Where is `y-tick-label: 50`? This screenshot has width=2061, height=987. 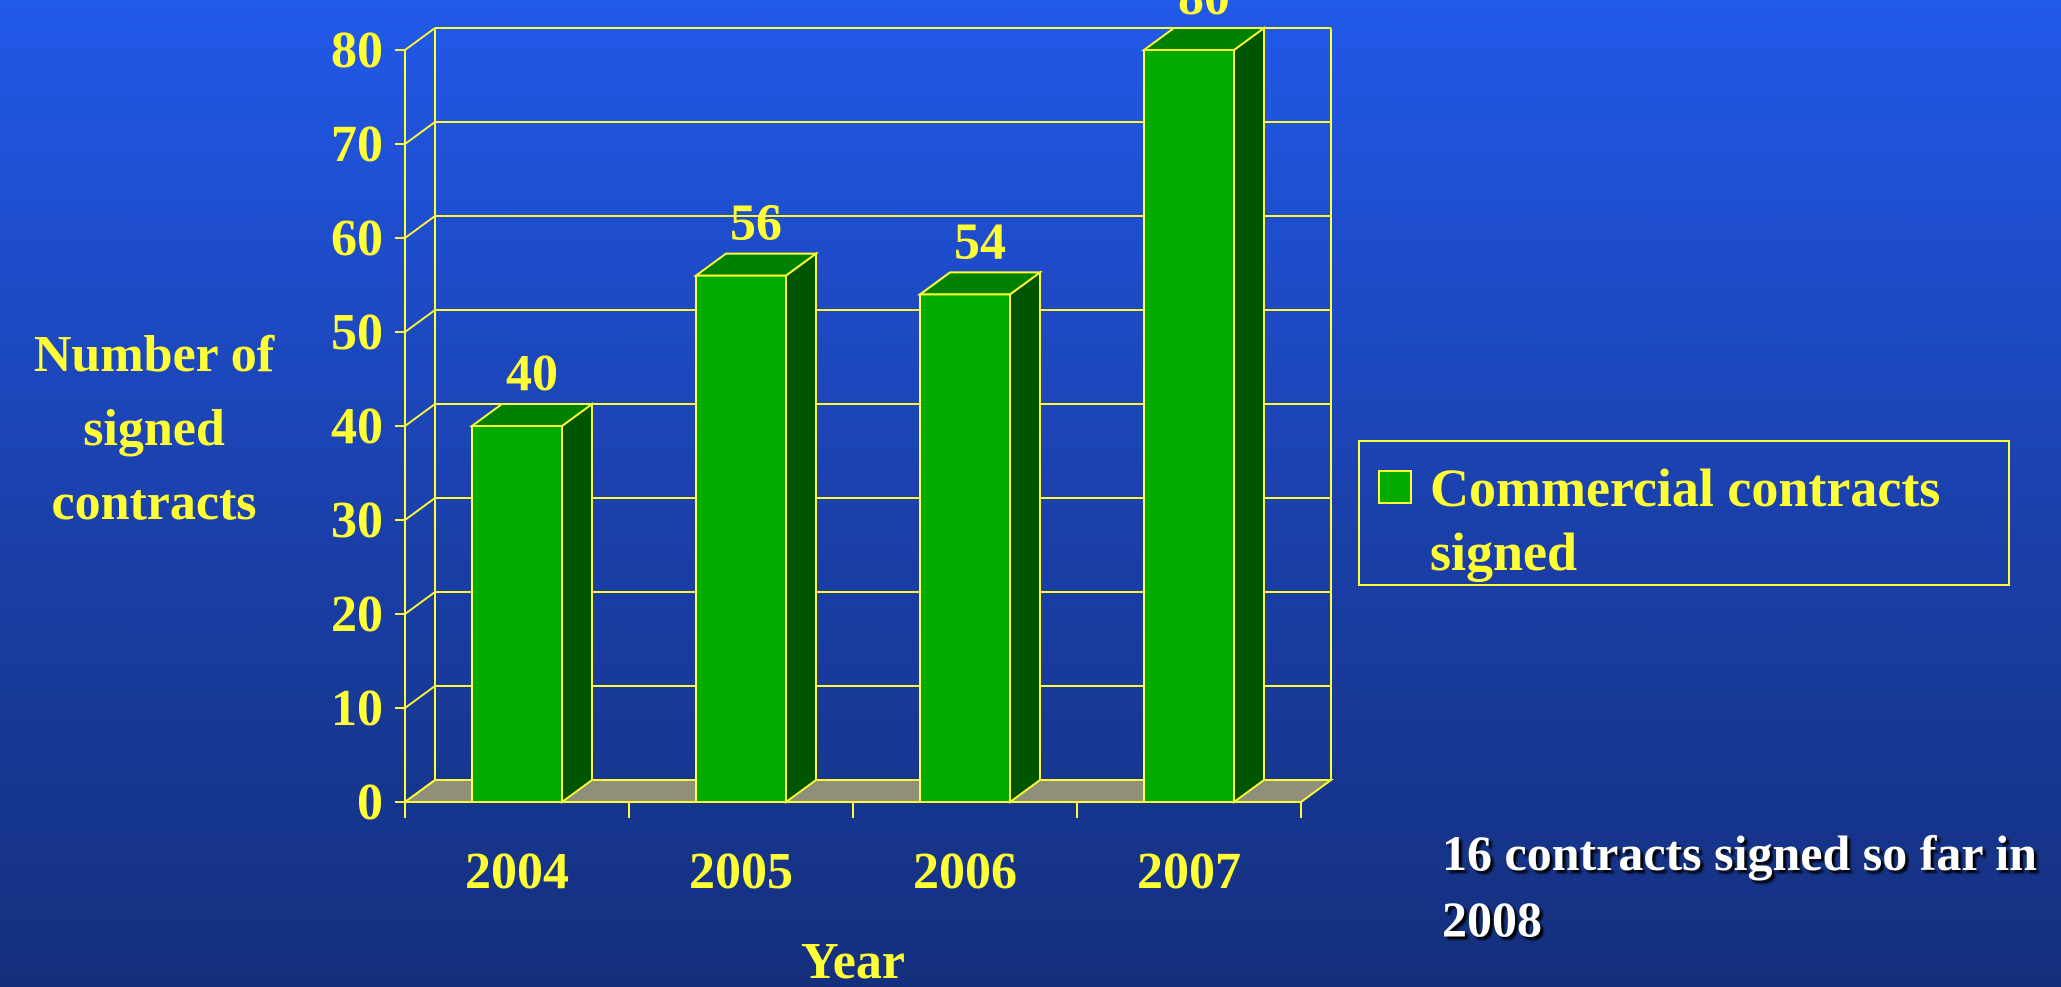
y-tick-label: 50 is located at coordinates (357, 332).